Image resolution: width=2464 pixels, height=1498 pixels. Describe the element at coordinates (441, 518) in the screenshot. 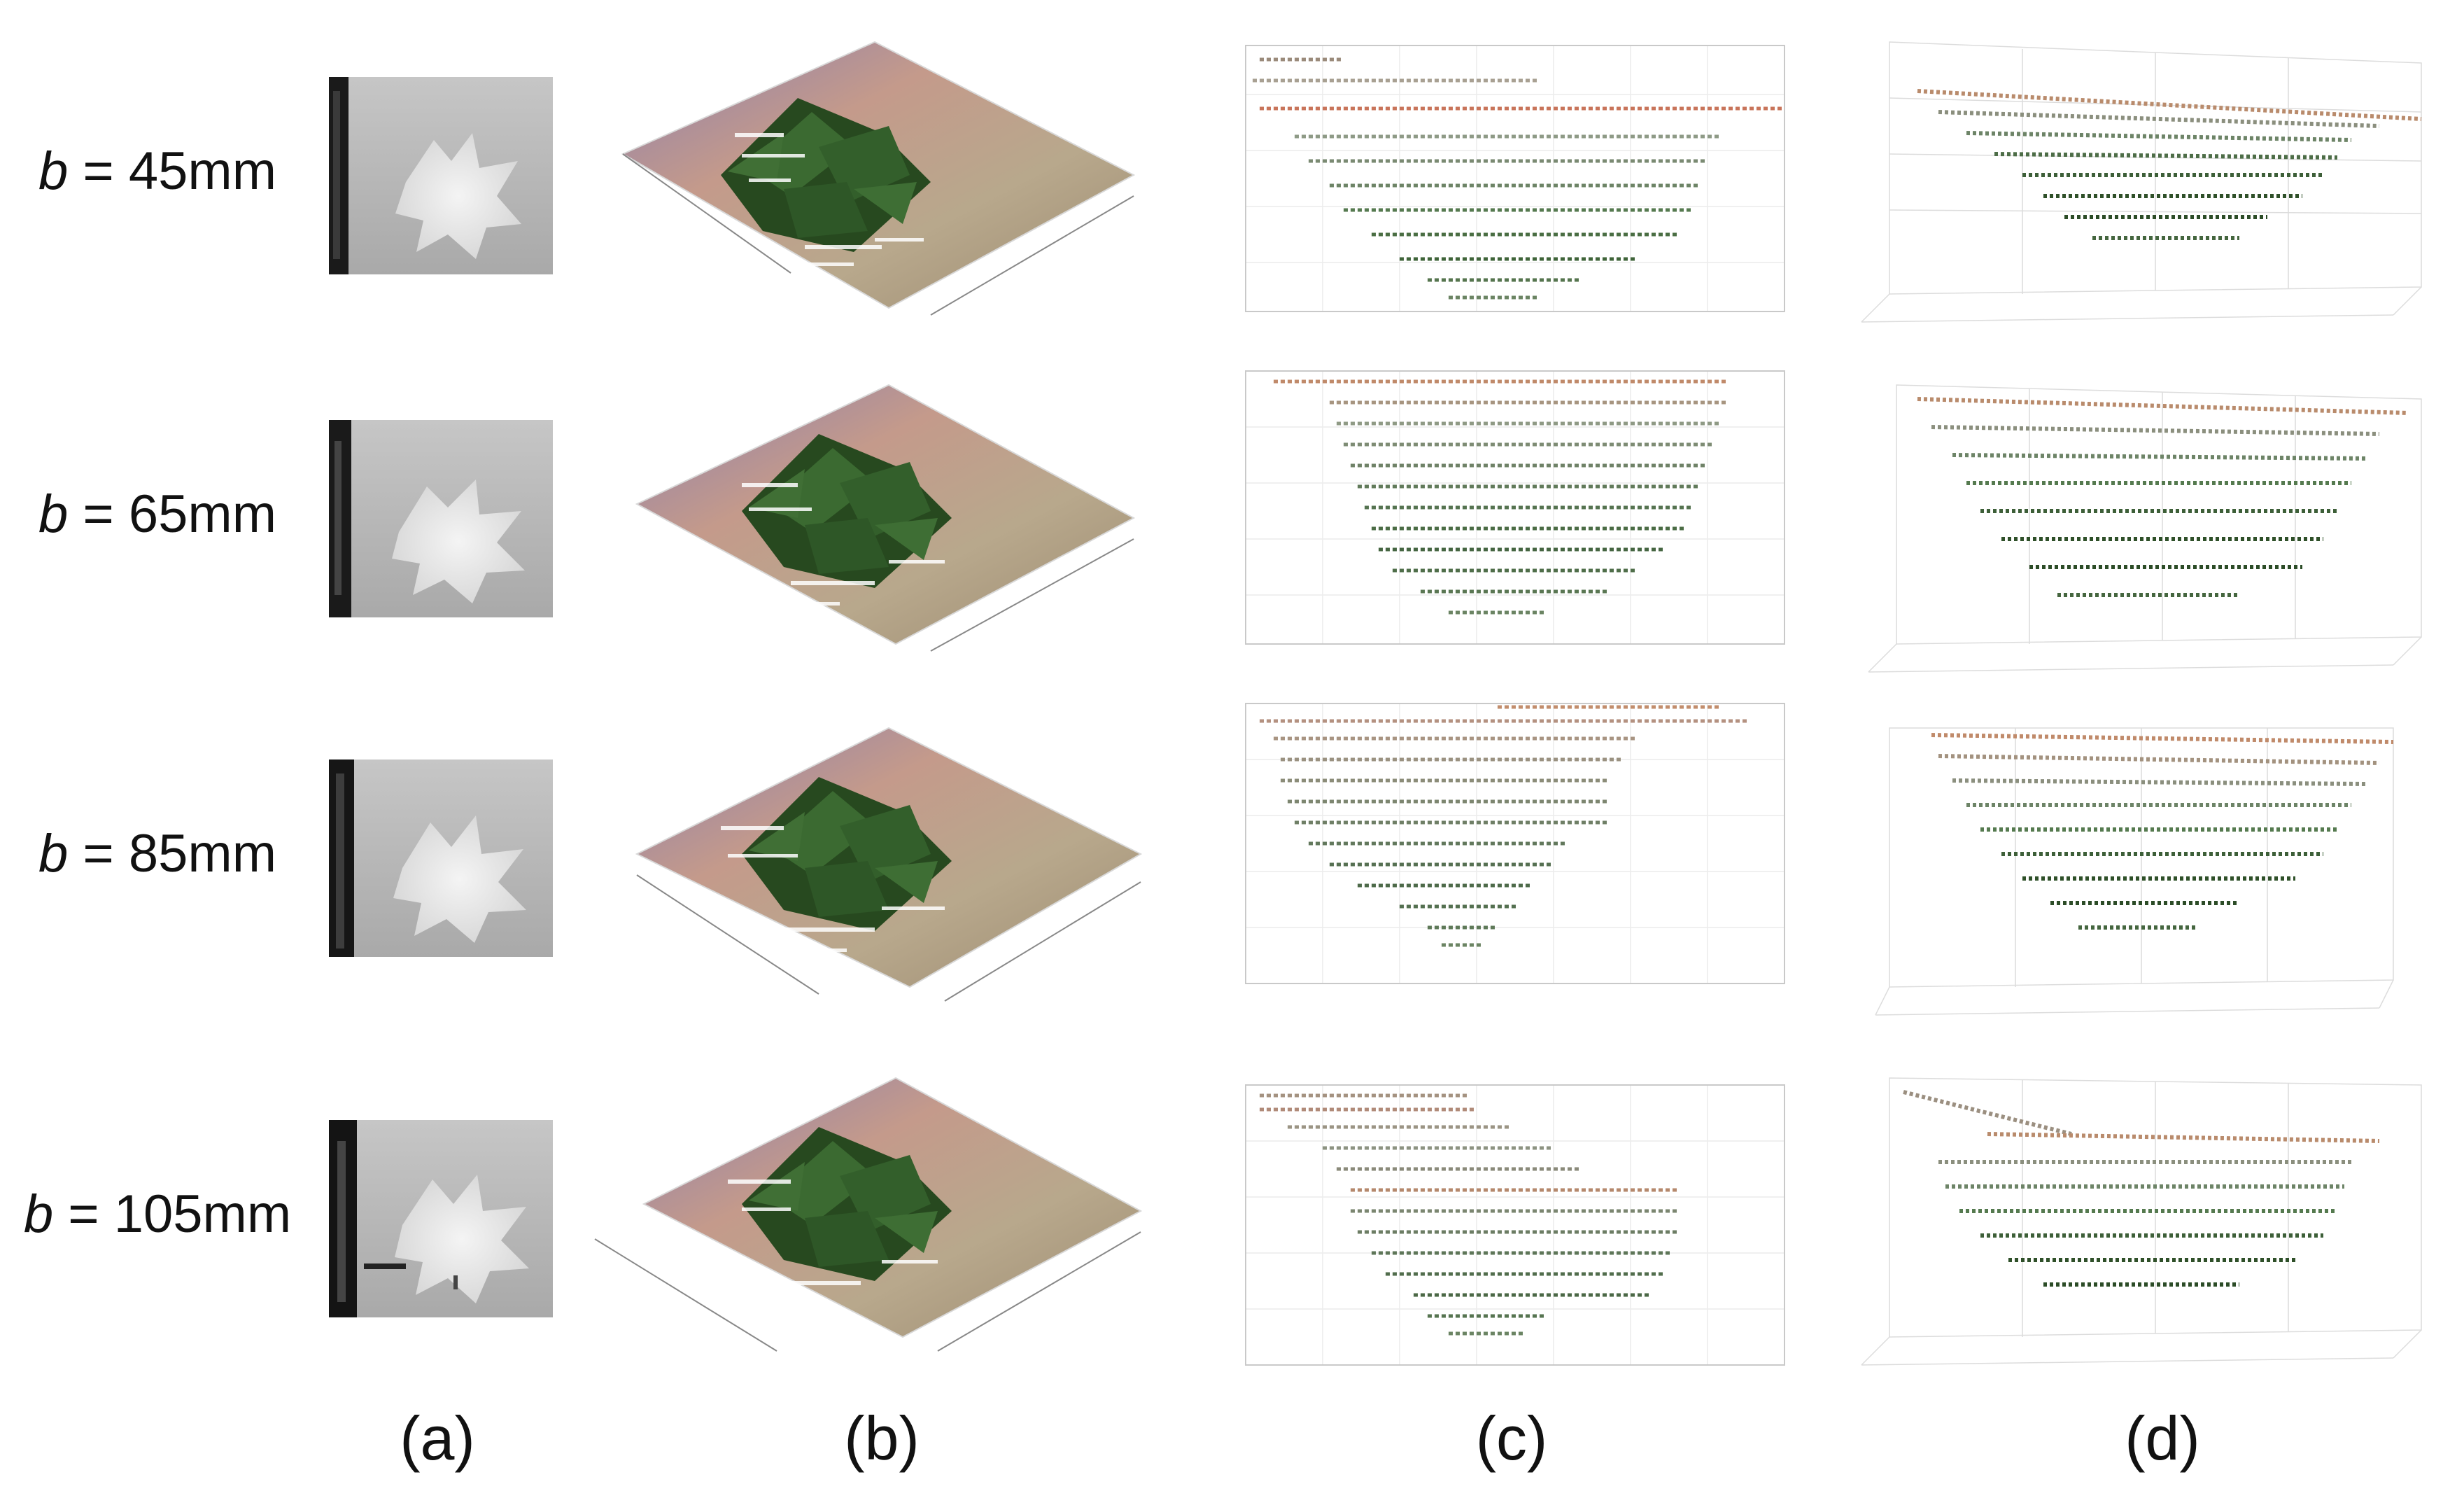

I see `depth-map-row2` at that location.